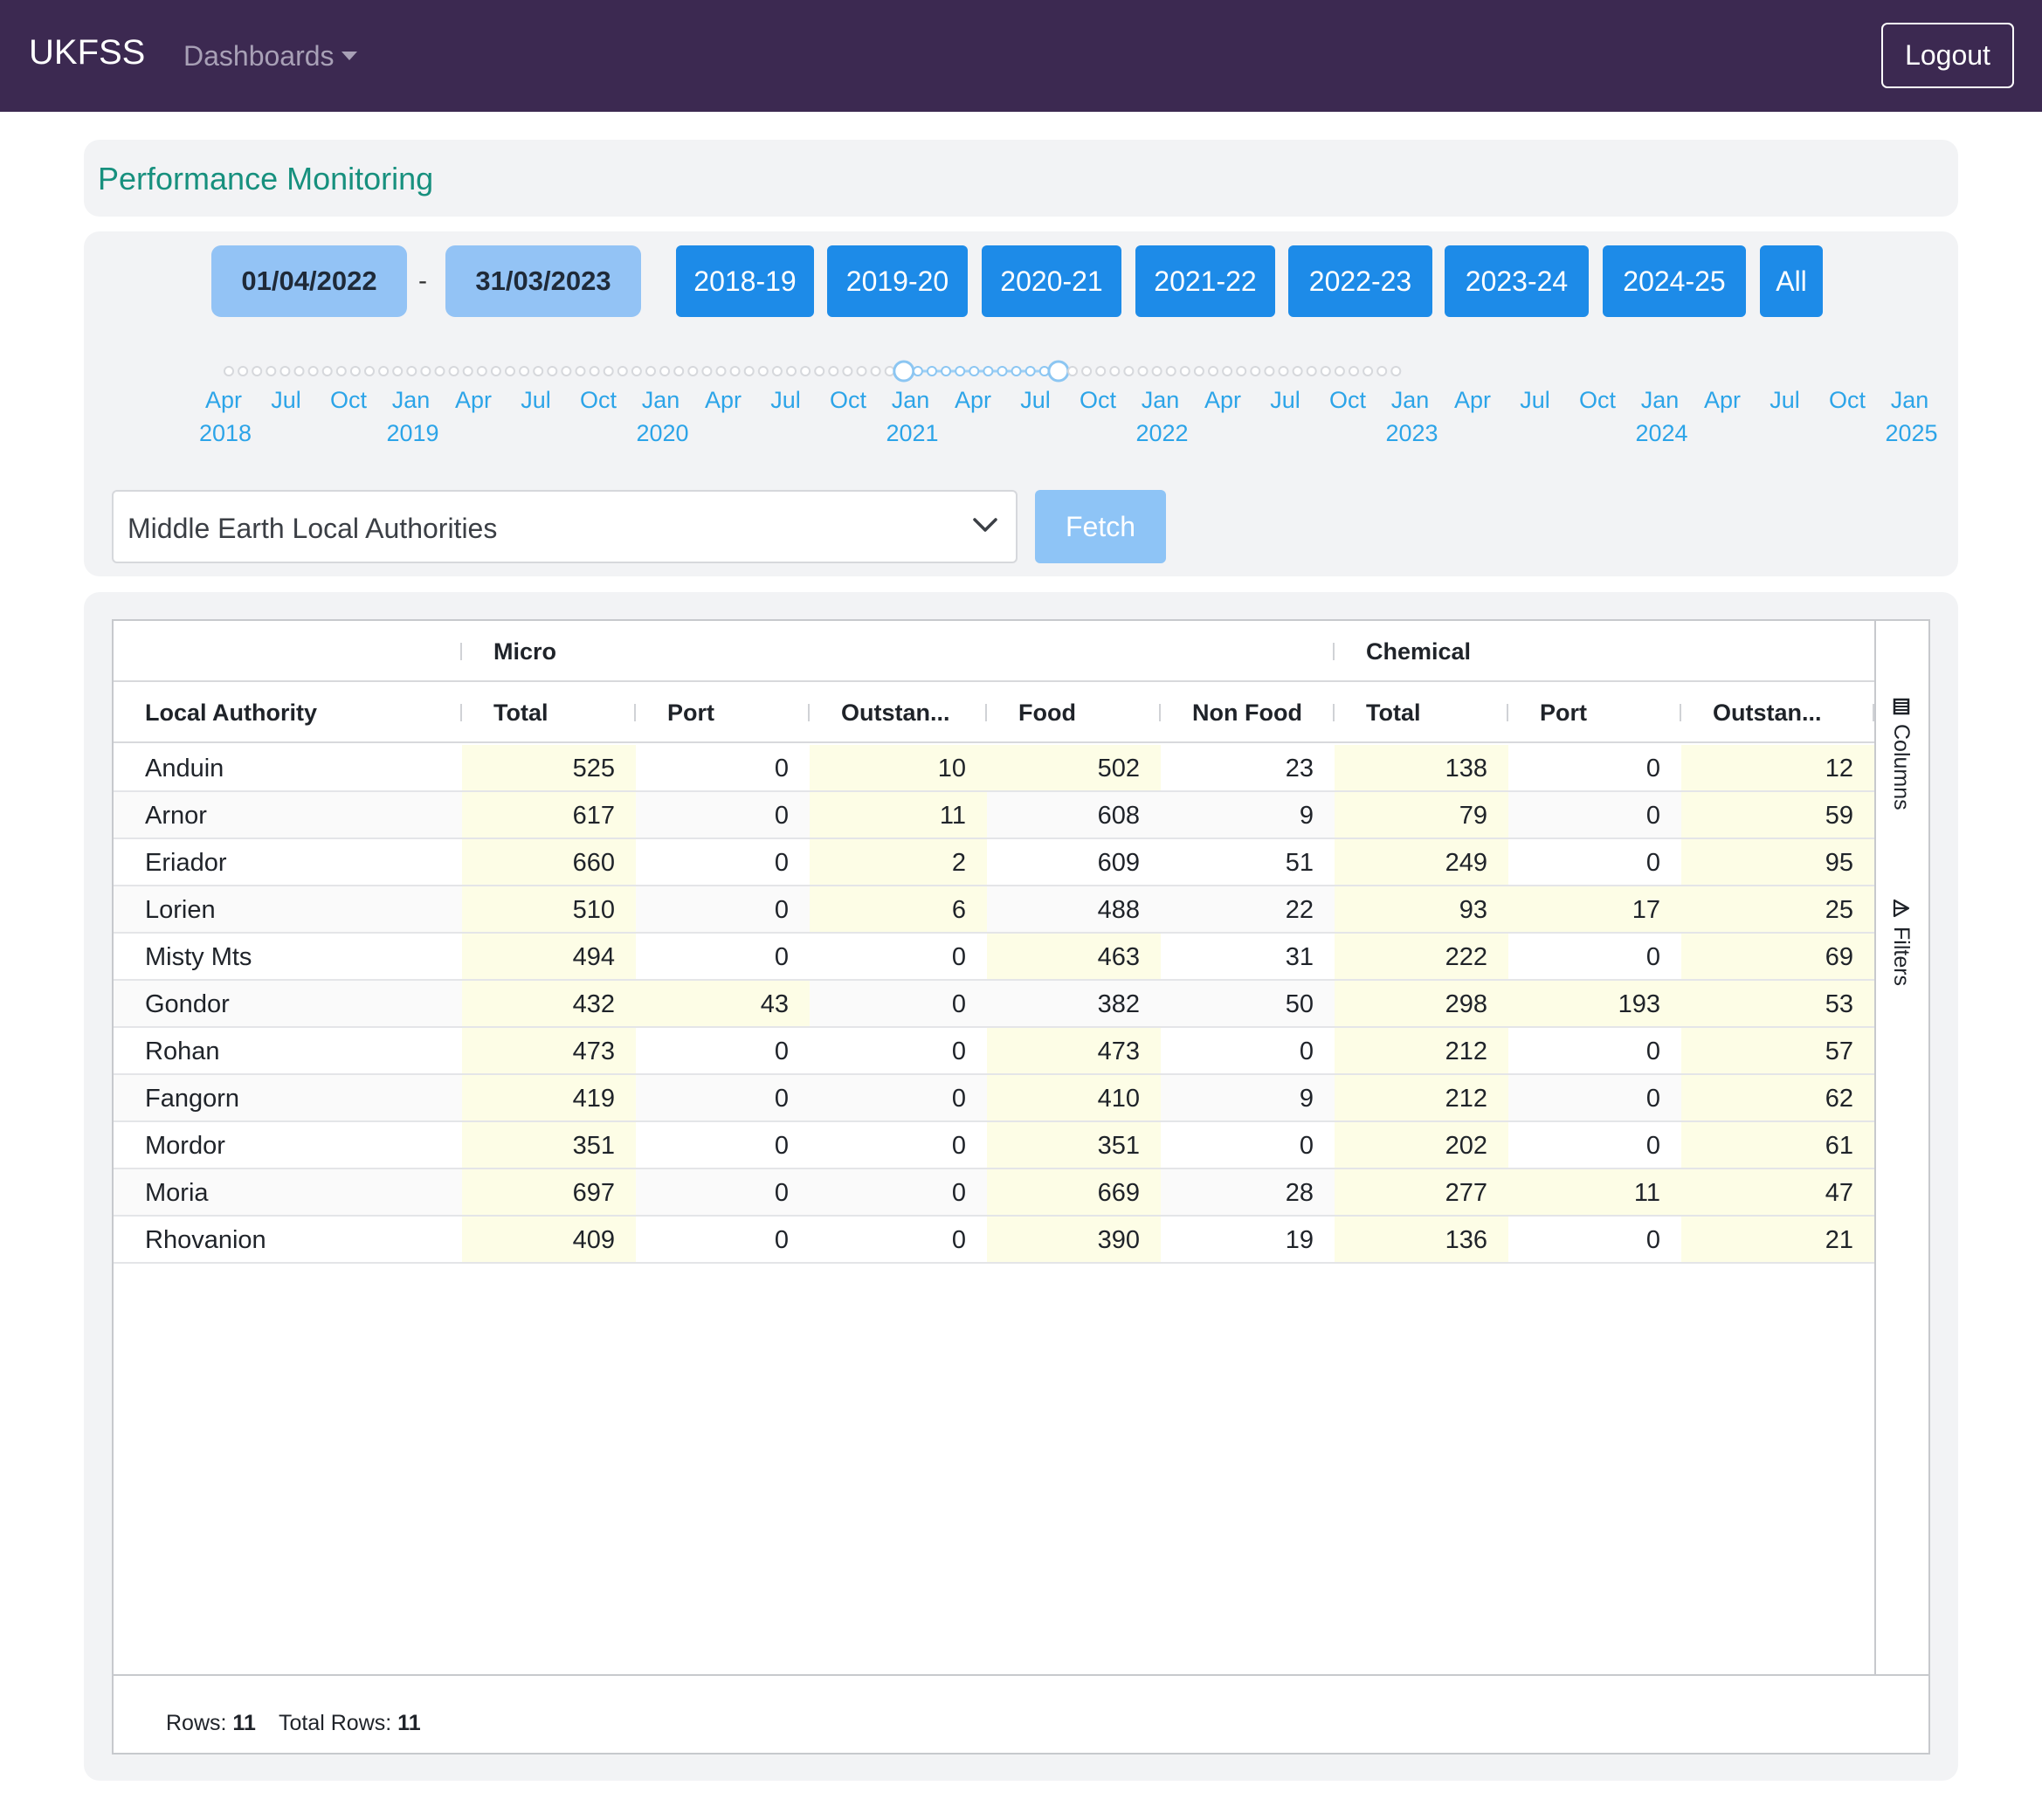 This screenshot has width=2042, height=1820. What do you see at coordinates (994, 862) in the screenshot?
I see `table-row: Eriador 660 0 2 609 51 249 0 95` at bounding box center [994, 862].